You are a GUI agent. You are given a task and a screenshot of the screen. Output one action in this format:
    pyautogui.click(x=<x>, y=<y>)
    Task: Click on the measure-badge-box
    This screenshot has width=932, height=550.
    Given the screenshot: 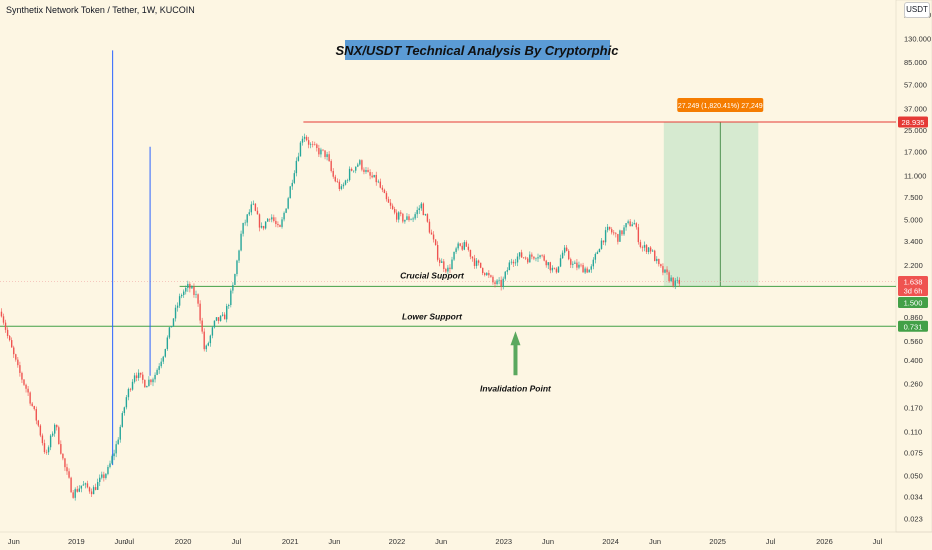 What is the action you would take?
    pyautogui.click(x=720, y=104)
    